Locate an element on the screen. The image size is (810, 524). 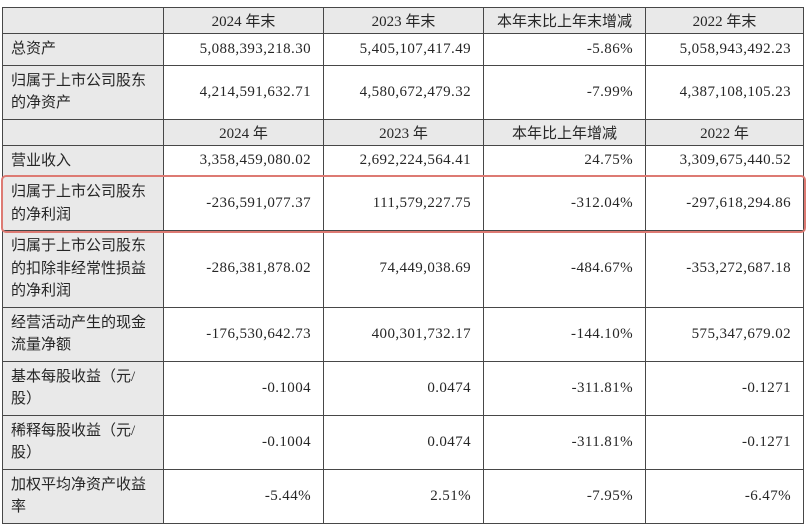
value-cell: 575,347,679.02 is located at coordinates (724, 334).